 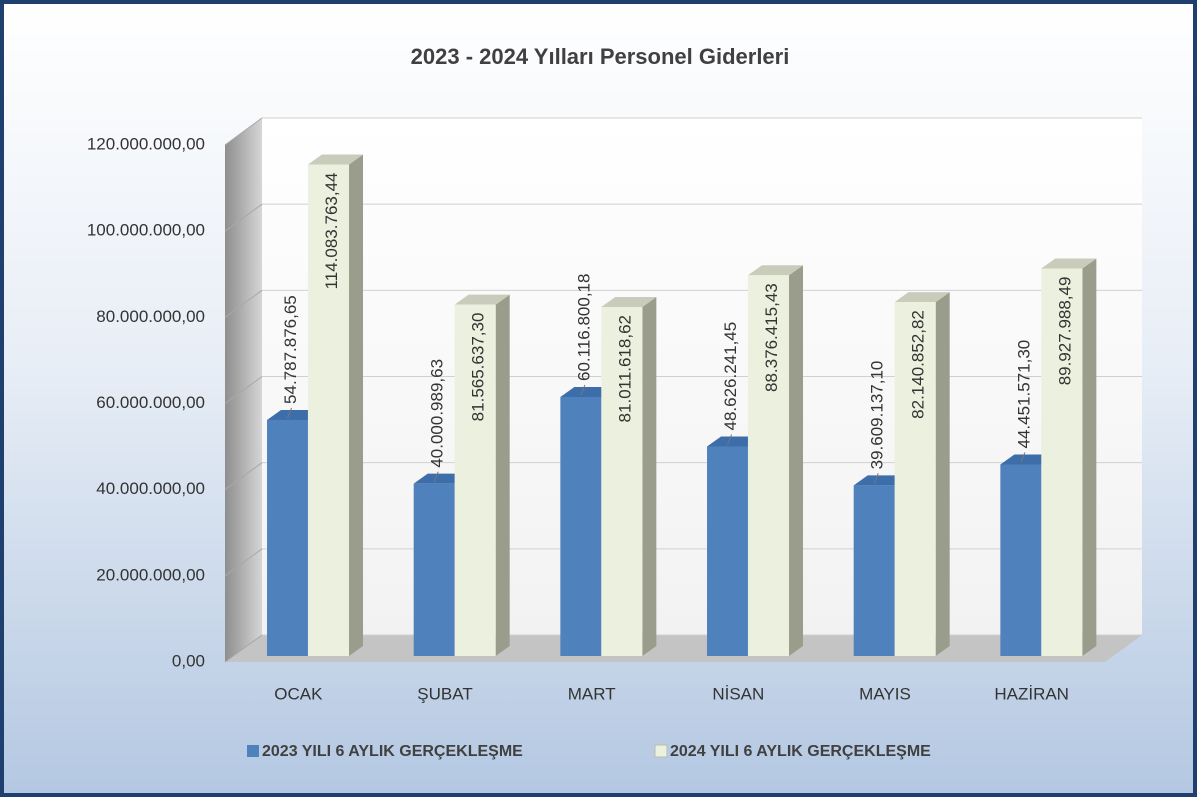 I want to click on y-tick-label: 120.000.000,00, so click(x=146, y=143).